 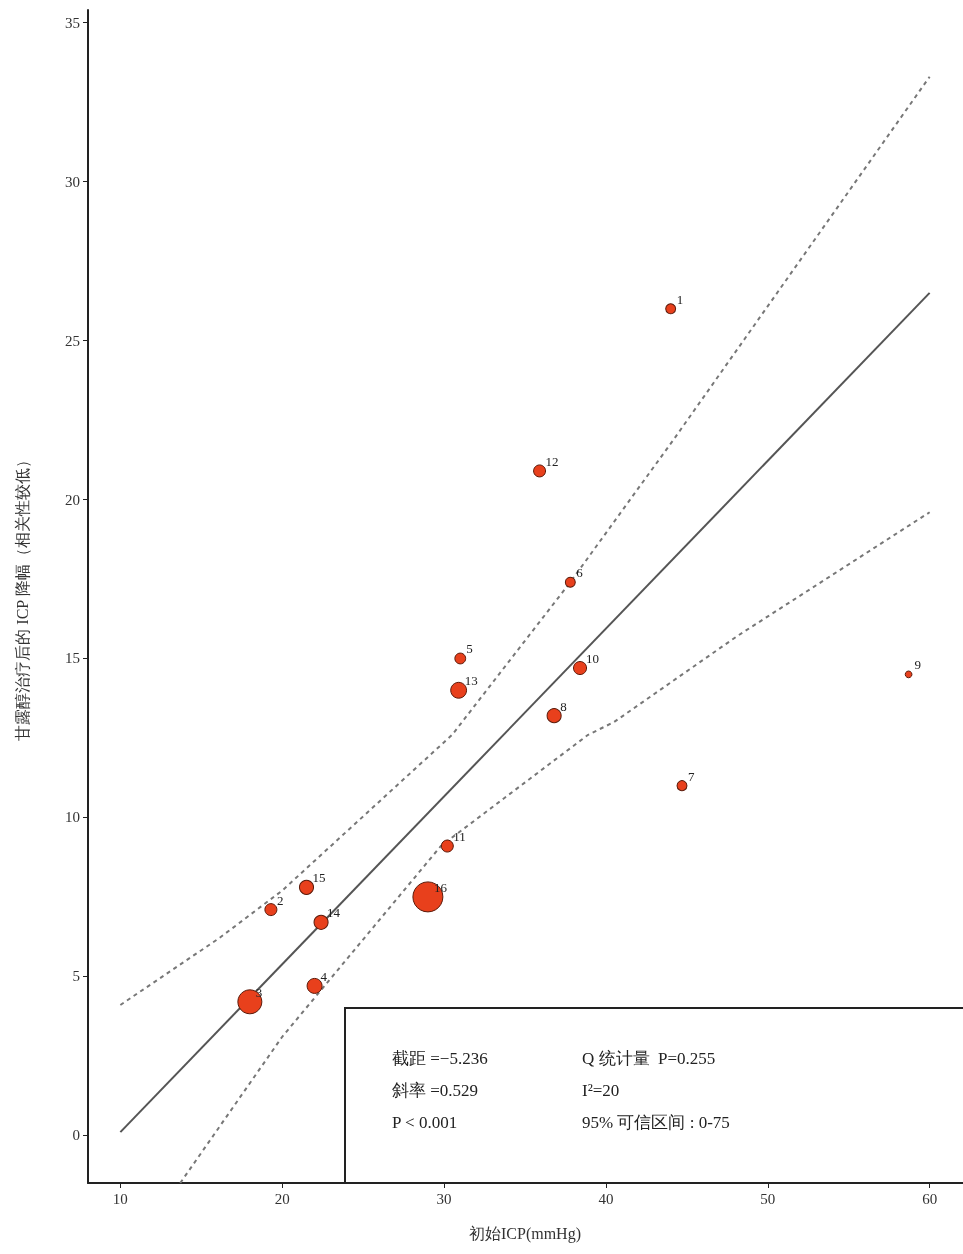 What do you see at coordinates (459, 837) in the screenshot?
I see `annotation: 11` at bounding box center [459, 837].